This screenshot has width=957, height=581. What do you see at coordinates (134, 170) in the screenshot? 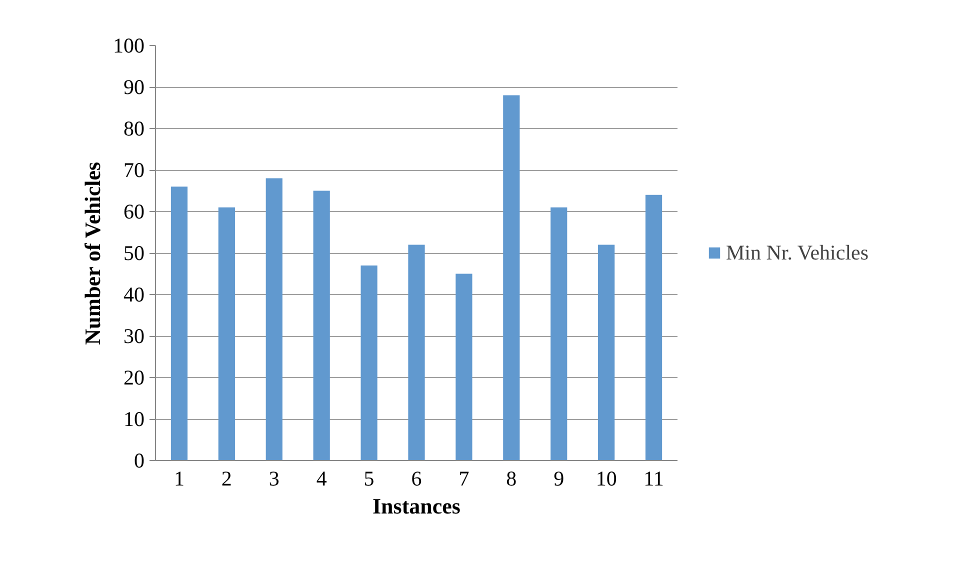
I see `y-tick-label: 70` at bounding box center [134, 170].